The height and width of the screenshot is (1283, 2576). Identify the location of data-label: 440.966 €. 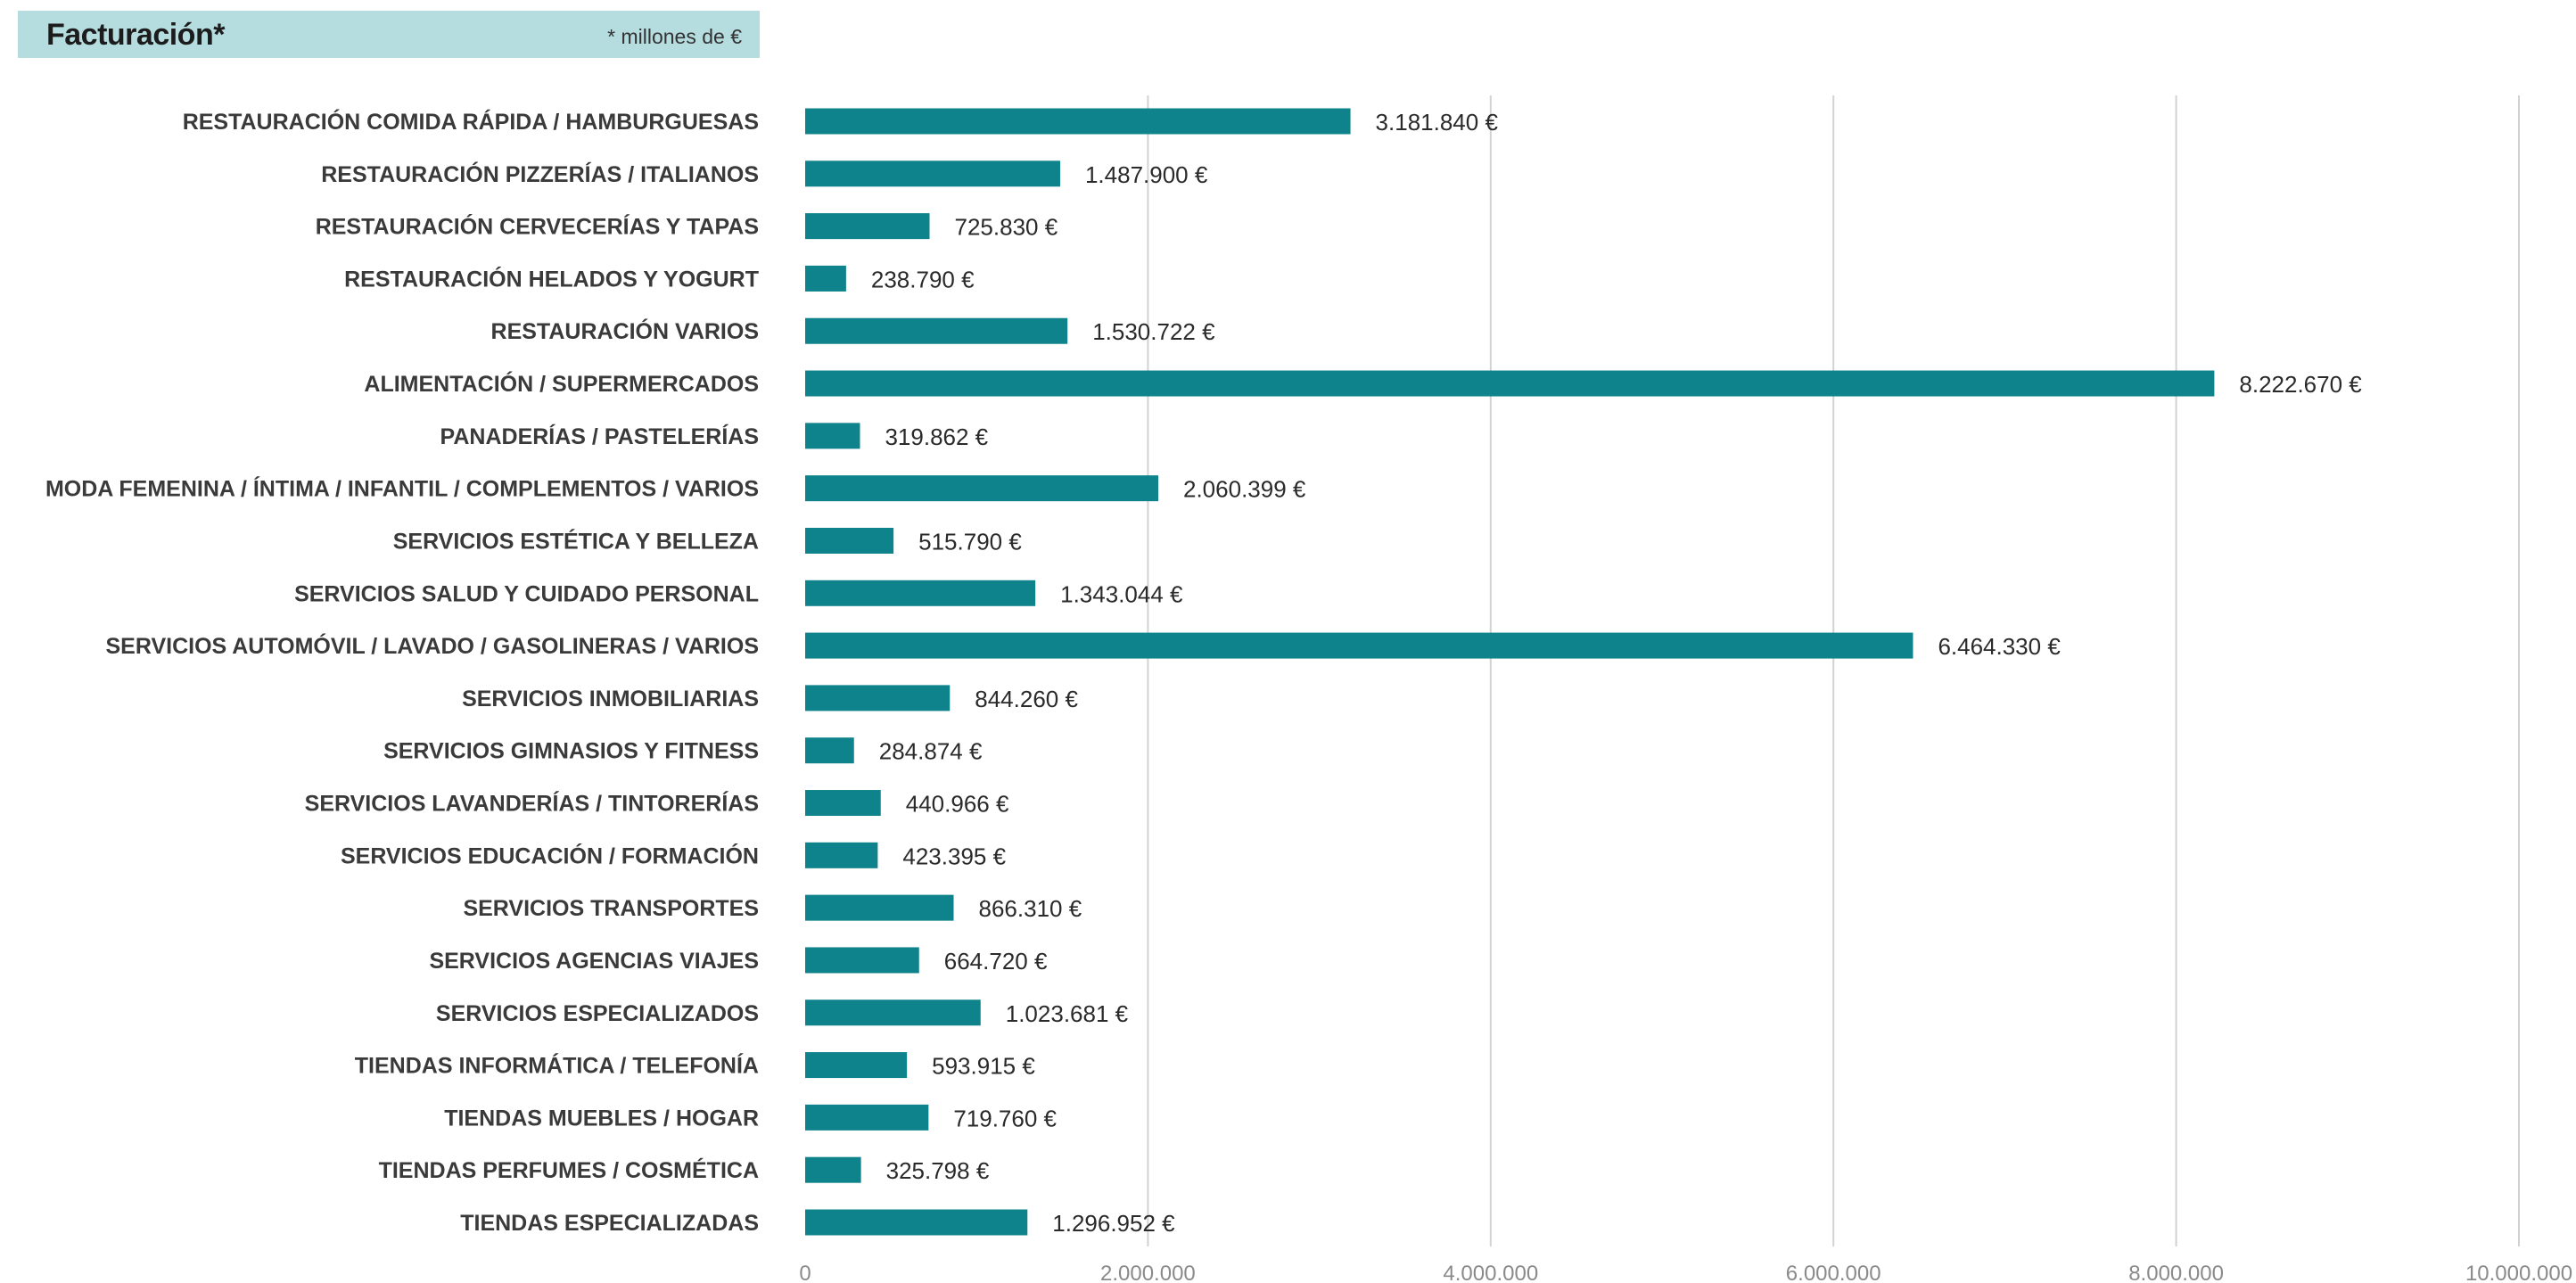
(957, 804).